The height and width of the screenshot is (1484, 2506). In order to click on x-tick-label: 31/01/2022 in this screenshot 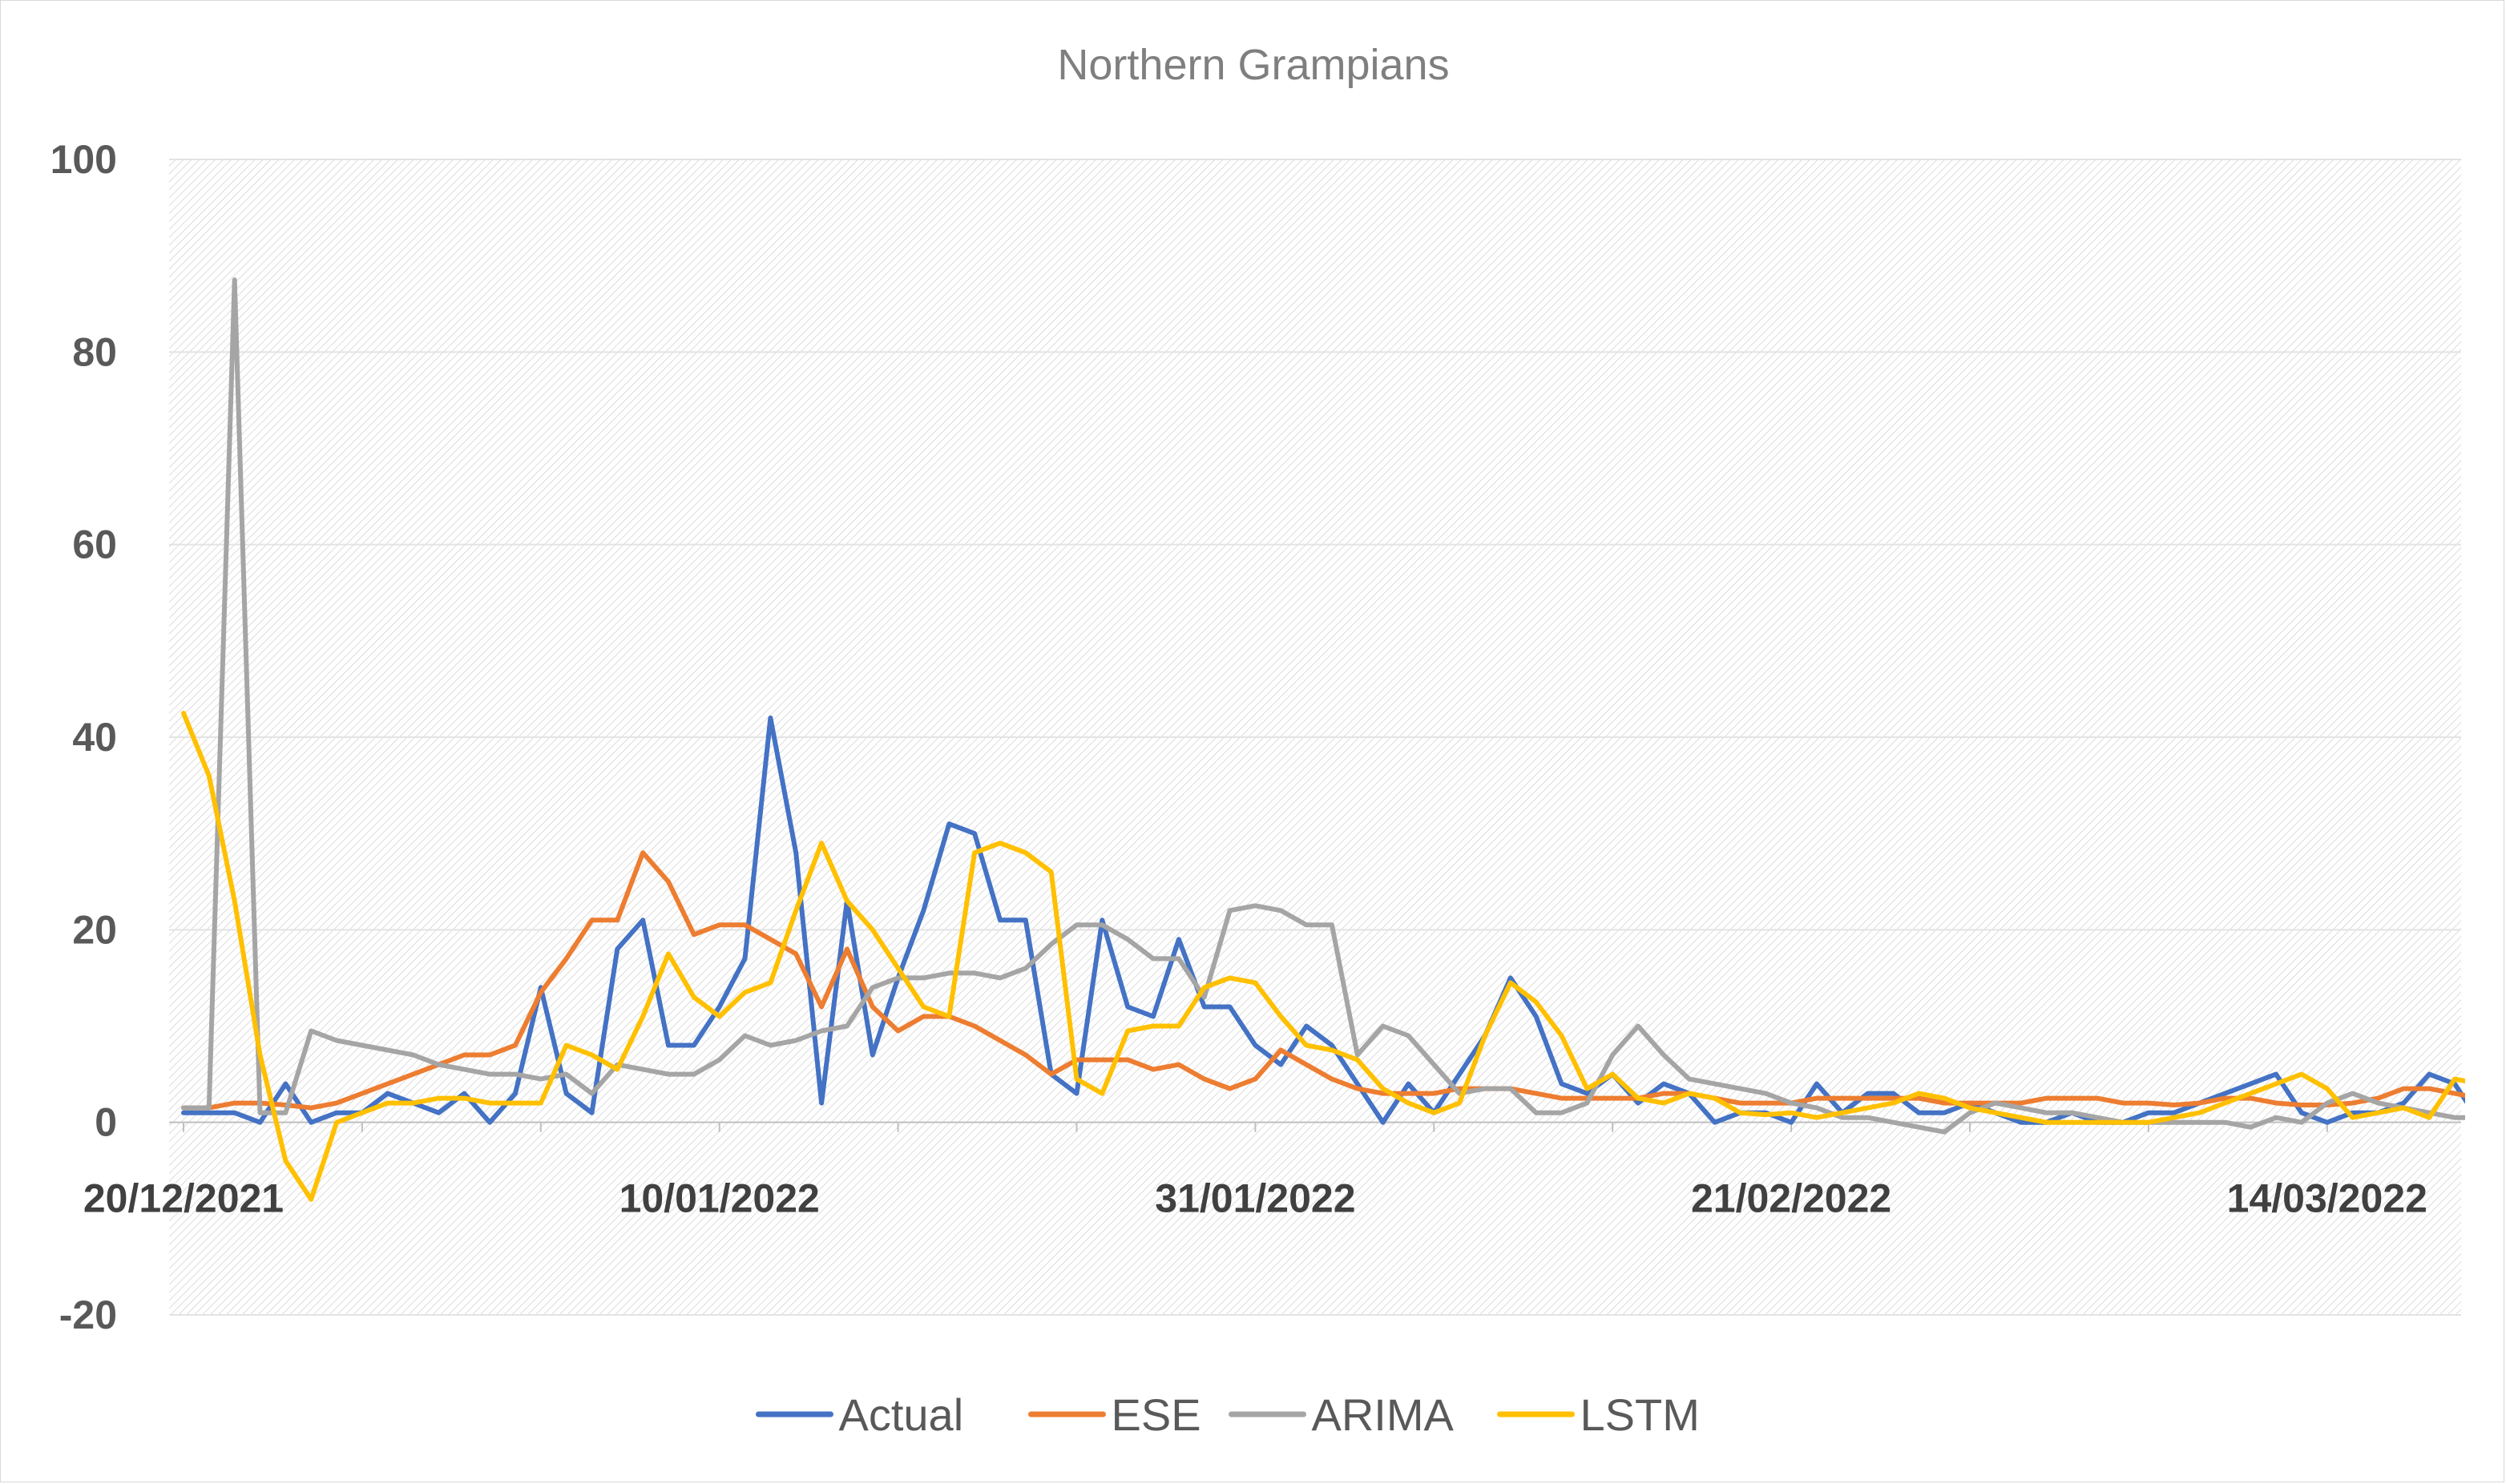, I will do `click(1255, 1199)`.